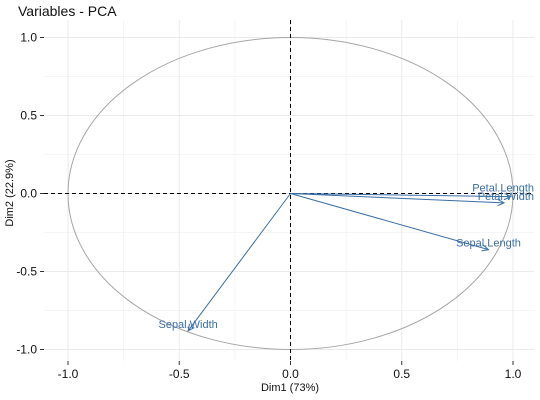 This screenshot has width=540, height=400. What do you see at coordinates (68, 374) in the screenshot?
I see `x-tick-label: -1.0` at bounding box center [68, 374].